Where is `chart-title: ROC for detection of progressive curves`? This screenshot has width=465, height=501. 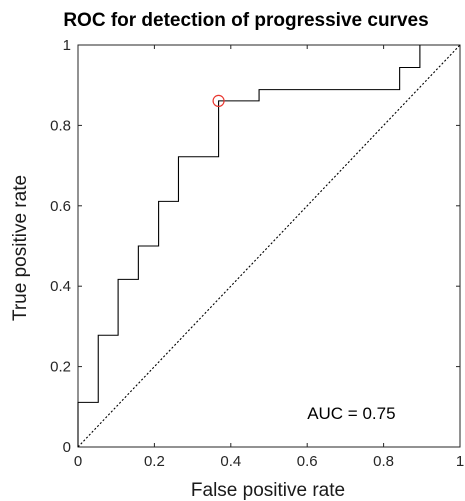 chart-title: ROC for detection of progressive curves is located at coordinates (245, 20).